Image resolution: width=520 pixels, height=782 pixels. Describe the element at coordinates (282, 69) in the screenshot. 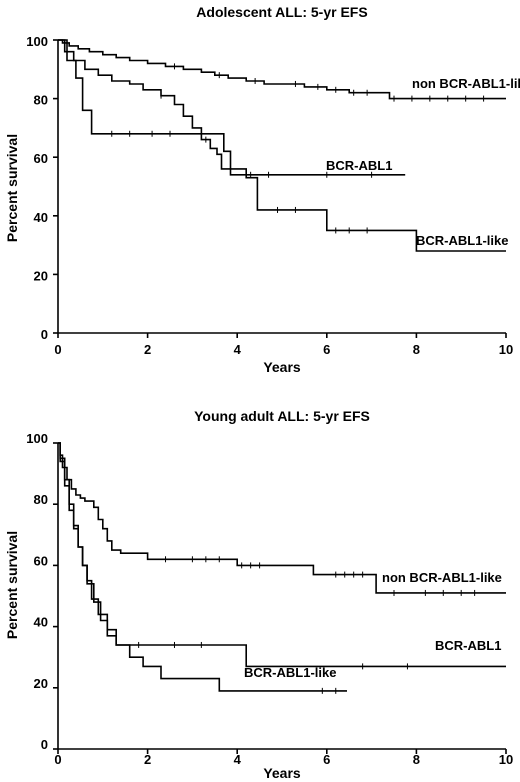

I see `series-line-non-bcr-abl1-like` at that location.